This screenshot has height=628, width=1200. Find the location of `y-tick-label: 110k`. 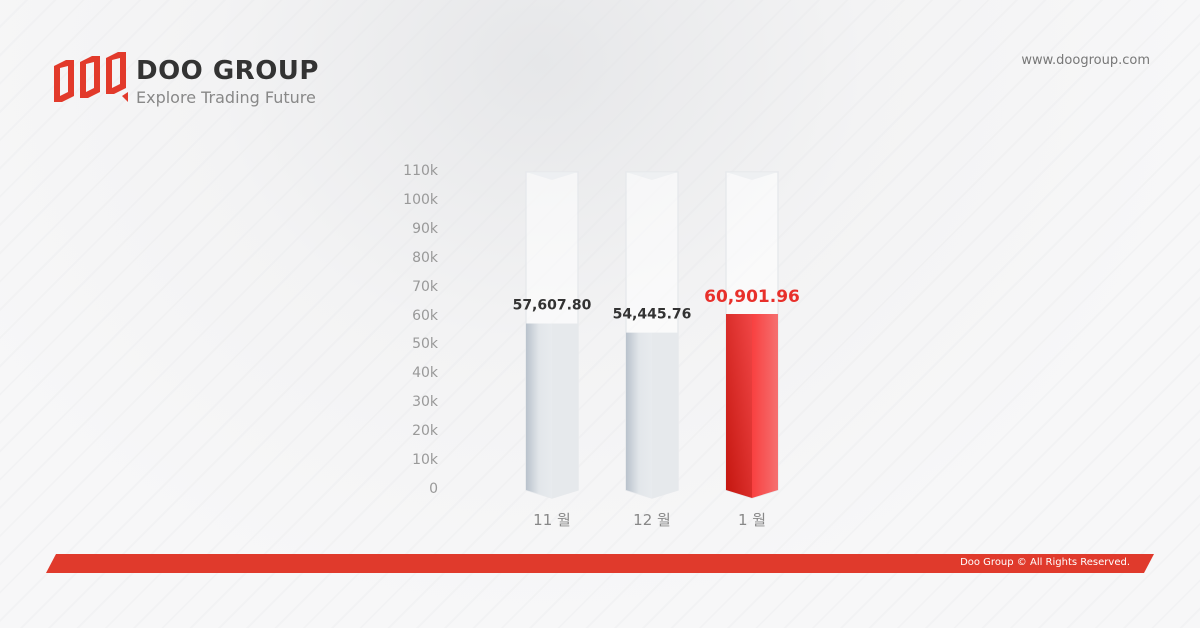

y-tick-label: 110k is located at coordinates (420, 171).